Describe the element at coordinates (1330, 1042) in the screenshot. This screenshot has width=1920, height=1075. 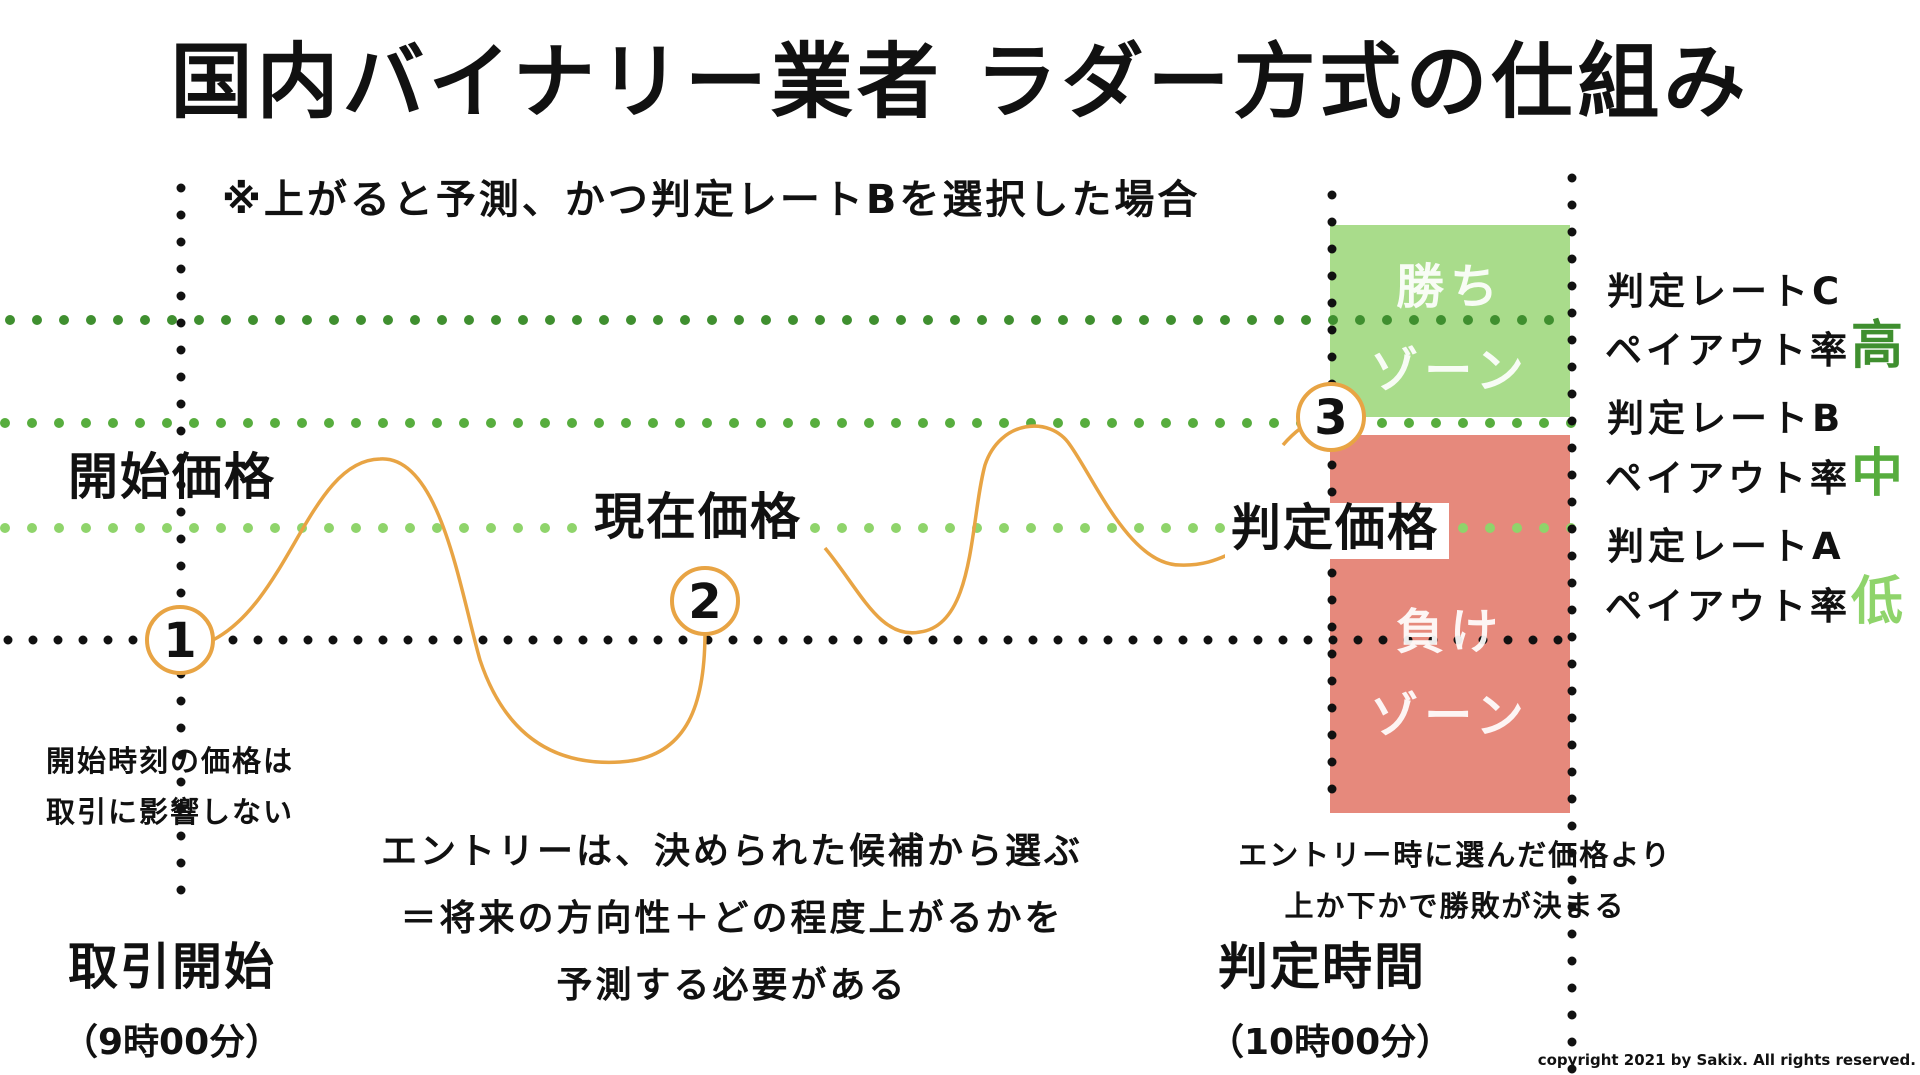
I see `judge-time-value: （10時00分）` at that location.